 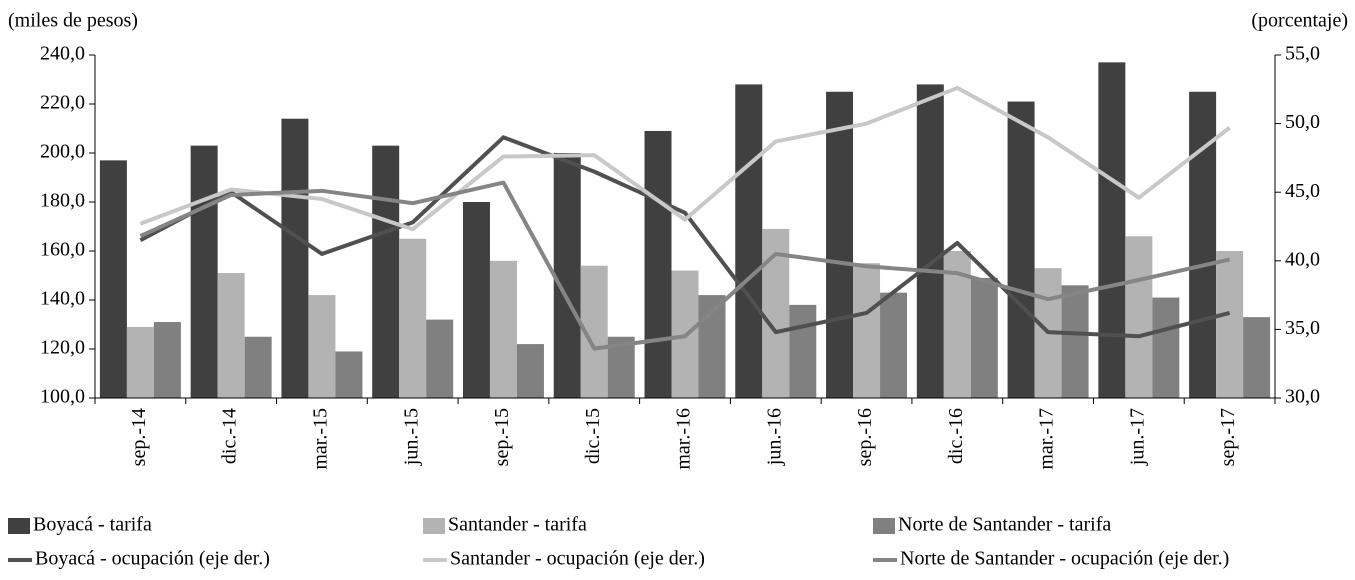 What do you see at coordinates (62, 54) in the screenshot?
I see `y-tick-label: 240,0` at bounding box center [62, 54].